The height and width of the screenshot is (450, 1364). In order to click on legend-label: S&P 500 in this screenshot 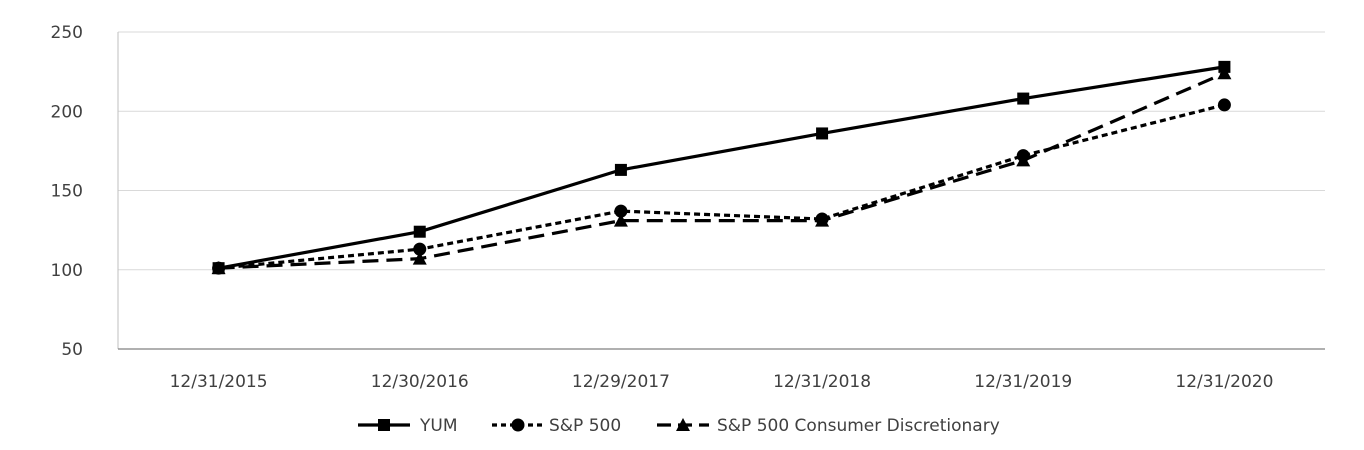, I will do `click(585, 426)`.